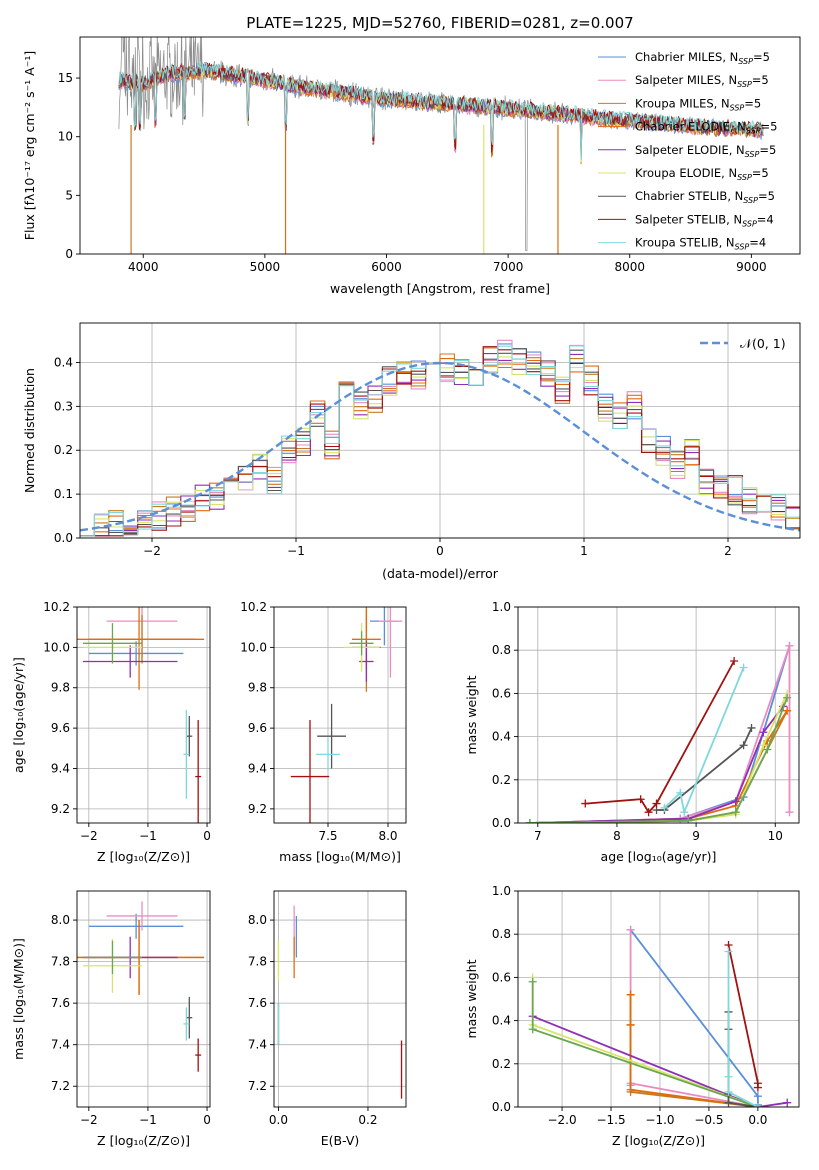  I want to click on legend-label-rest: =4, so click(757, 243).